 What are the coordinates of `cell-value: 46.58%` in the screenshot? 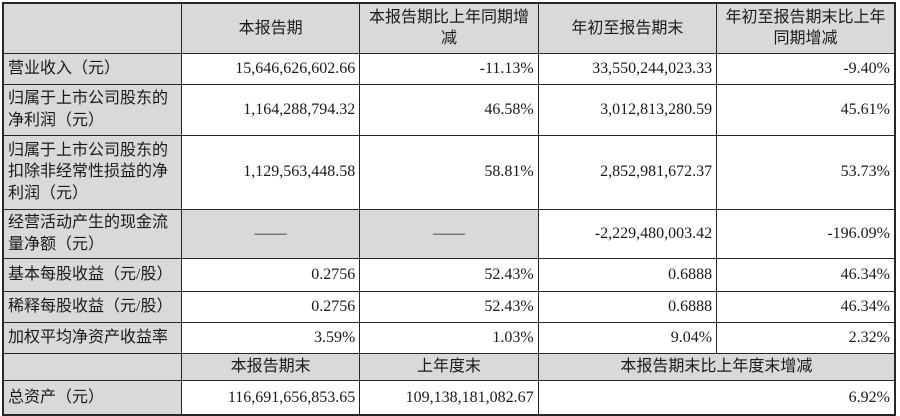 It's located at (449, 109).